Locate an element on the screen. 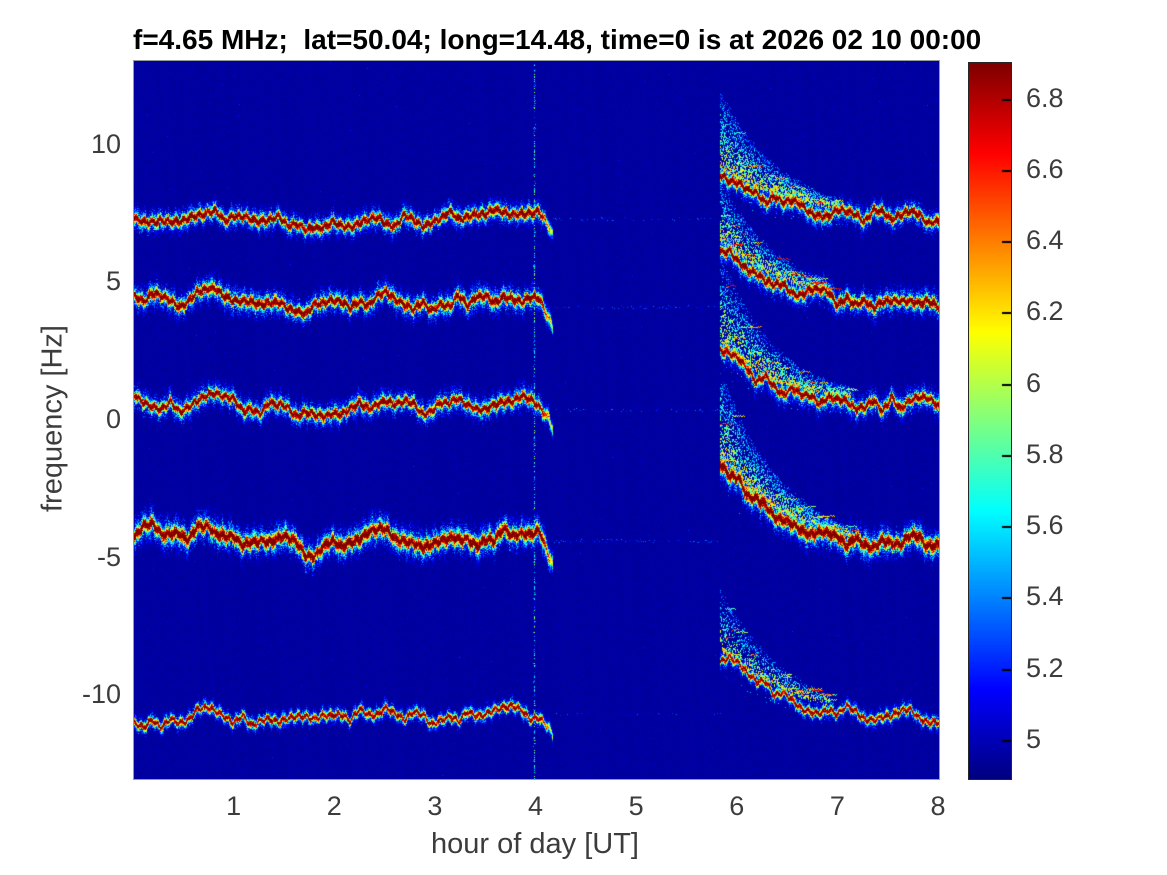 This screenshot has width=1167, height=875. colorbar-tick-label: 5.4 is located at coordinates (1045, 596).